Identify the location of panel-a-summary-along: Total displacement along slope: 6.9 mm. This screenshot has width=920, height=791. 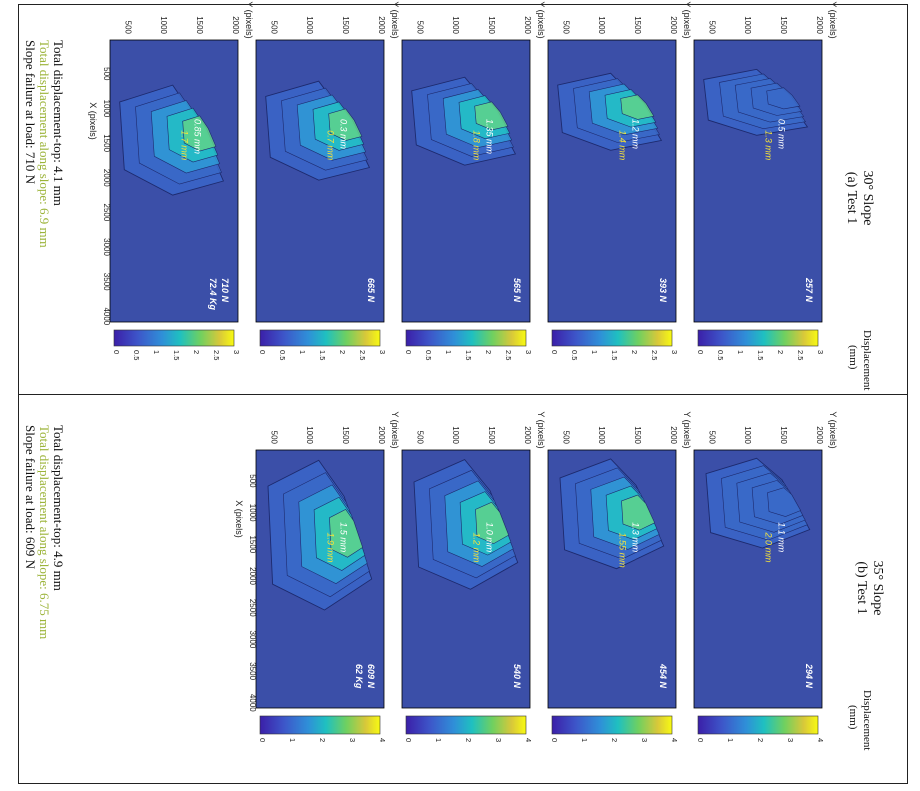
(44, 144).